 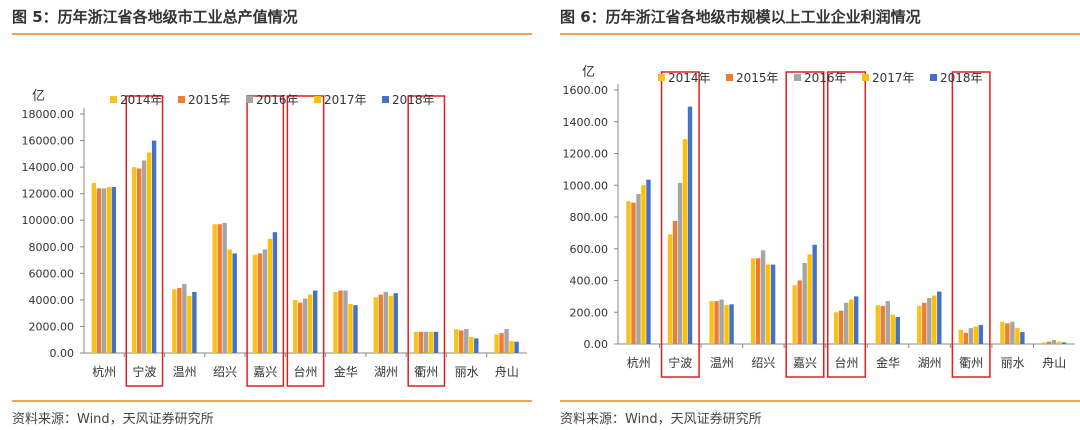 I want to click on y-tick-label: 2000.00, so click(x=52, y=326).